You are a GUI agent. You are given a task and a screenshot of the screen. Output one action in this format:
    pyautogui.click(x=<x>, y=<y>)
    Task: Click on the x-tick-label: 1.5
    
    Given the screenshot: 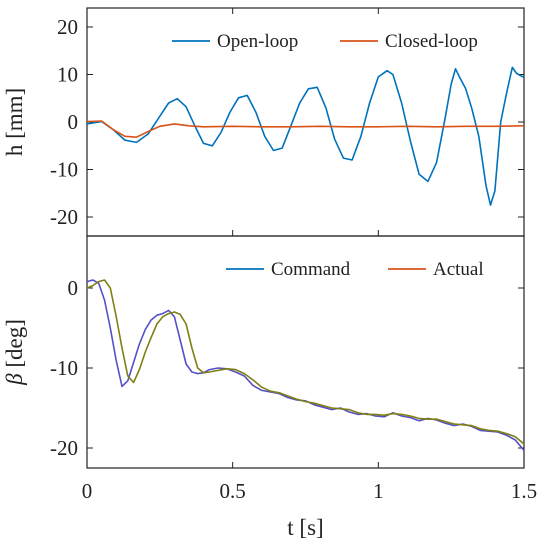 What is the action you would take?
    pyautogui.click(x=524, y=491)
    